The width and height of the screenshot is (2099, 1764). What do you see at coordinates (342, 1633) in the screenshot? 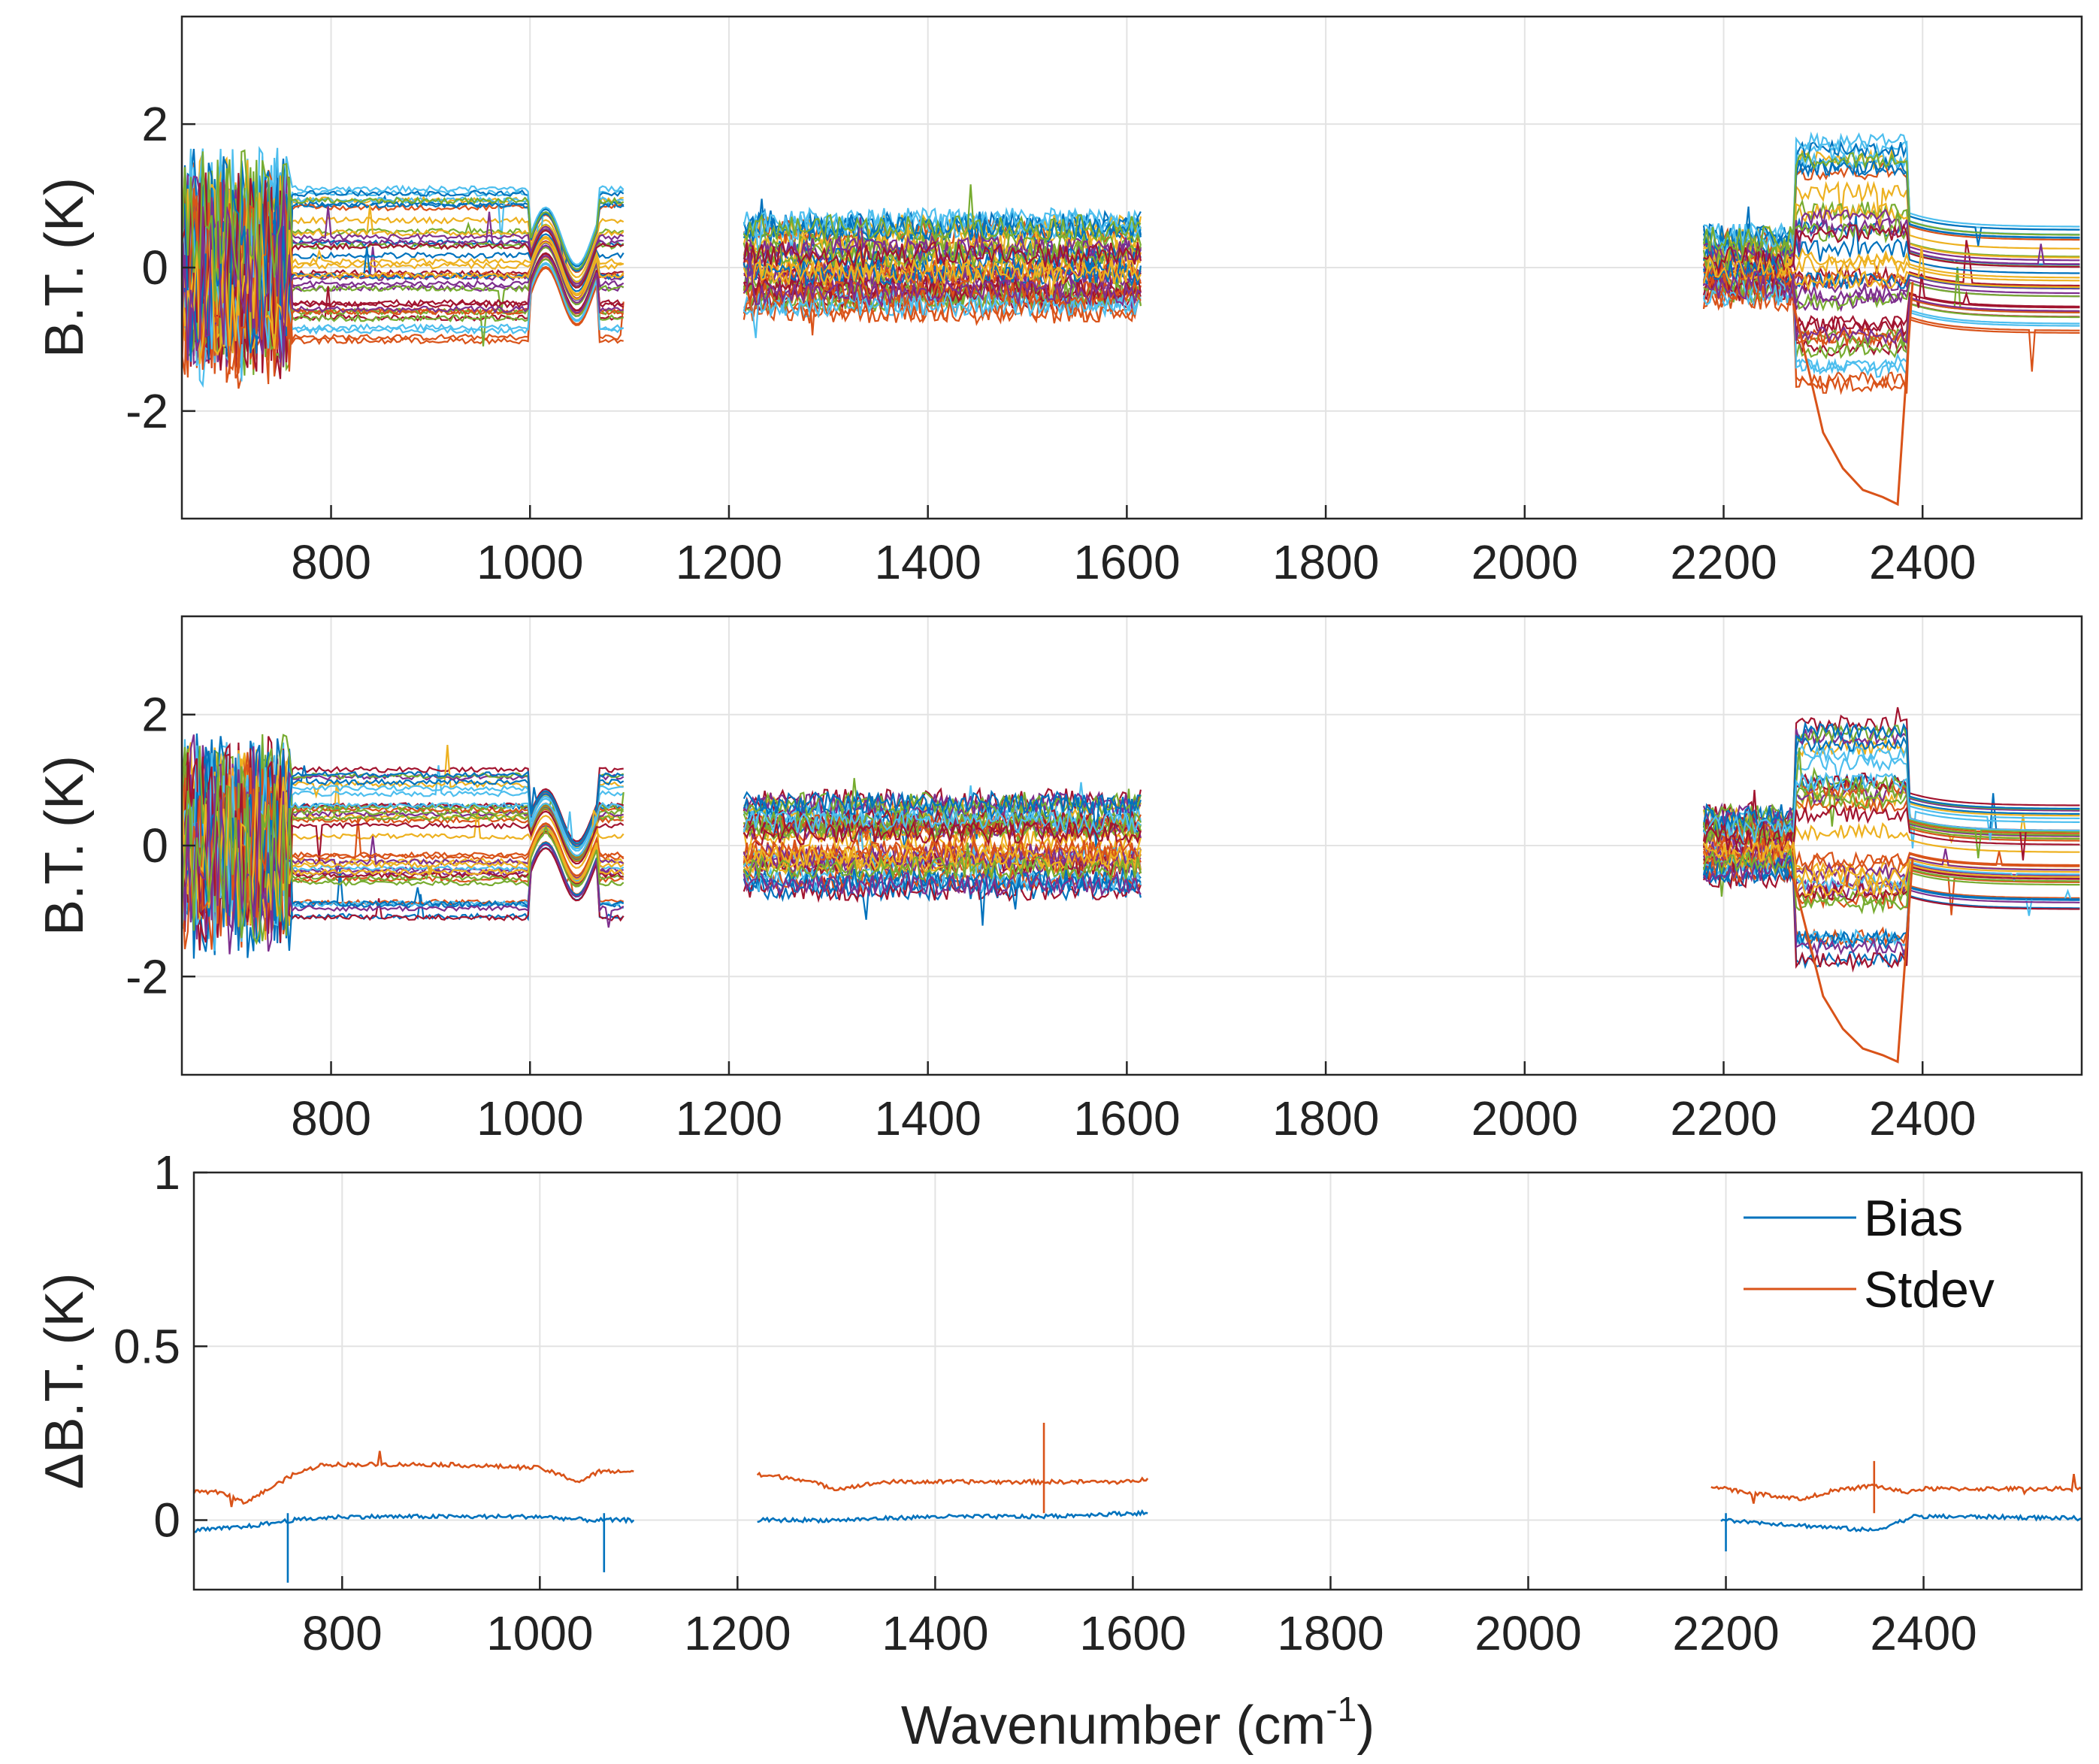
I see `x-tick-label: 800` at bounding box center [342, 1633].